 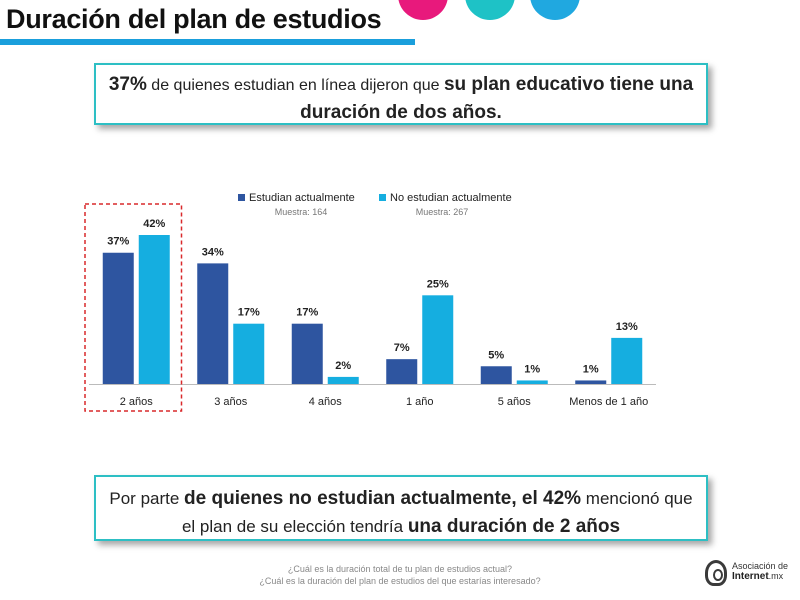 What do you see at coordinates (442, 212) in the screenshot?
I see `legend-sample: Muestra: 267` at bounding box center [442, 212].